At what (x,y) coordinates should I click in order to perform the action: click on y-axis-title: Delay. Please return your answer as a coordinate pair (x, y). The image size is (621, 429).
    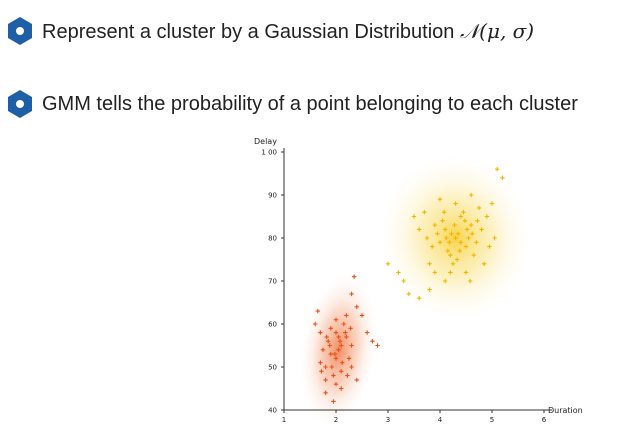
    Looking at the image, I should click on (265, 141).